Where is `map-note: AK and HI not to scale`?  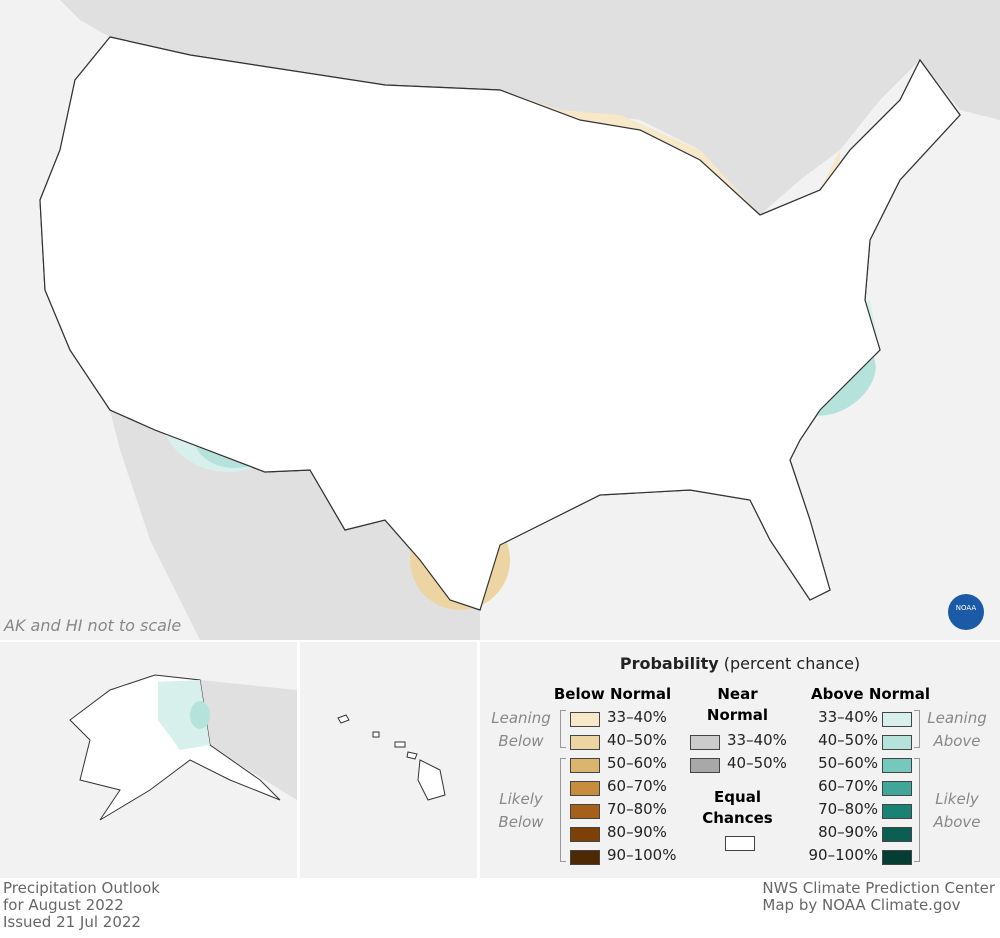 map-note: AK and HI not to scale is located at coordinates (93, 625).